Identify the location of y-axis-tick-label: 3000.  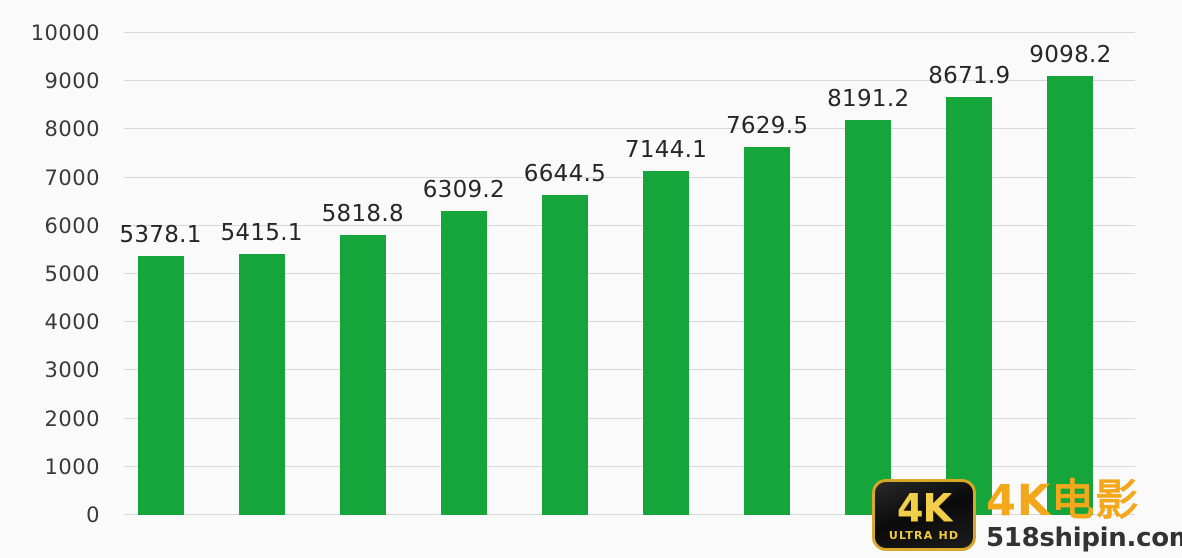
(72, 370).